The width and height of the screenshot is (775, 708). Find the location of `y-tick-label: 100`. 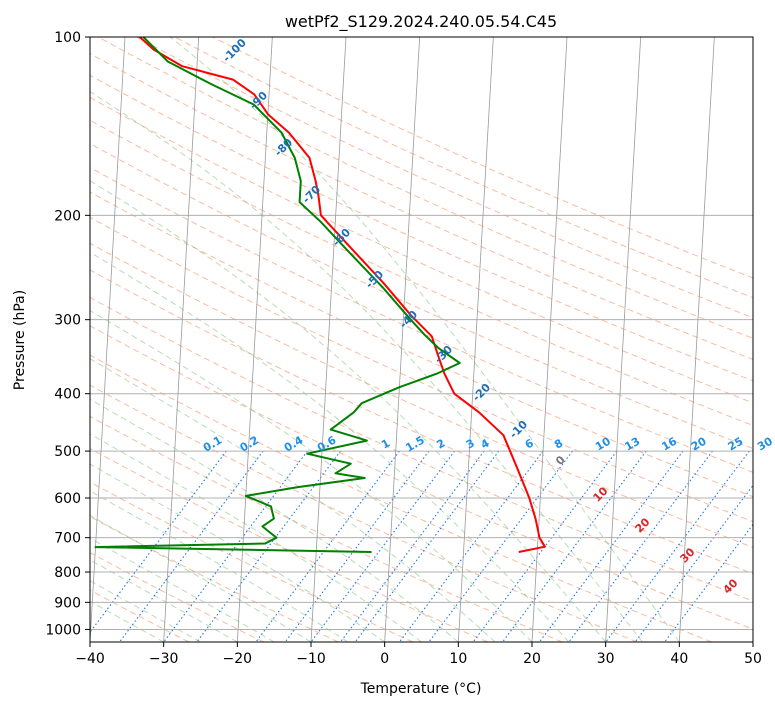

y-tick-label: 100 is located at coordinates (67, 38).